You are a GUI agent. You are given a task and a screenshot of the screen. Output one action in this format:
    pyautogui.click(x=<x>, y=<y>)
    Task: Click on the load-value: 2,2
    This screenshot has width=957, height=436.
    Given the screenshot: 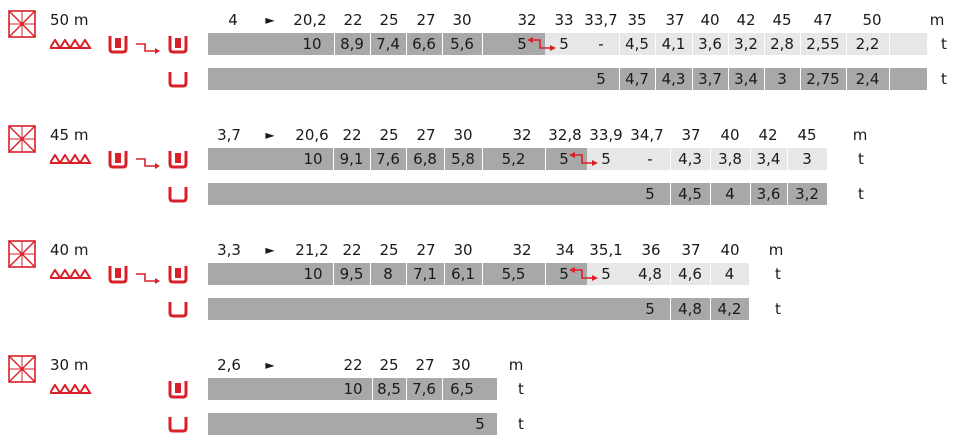 What is the action you would take?
    pyautogui.click(x=867, y=44)
    